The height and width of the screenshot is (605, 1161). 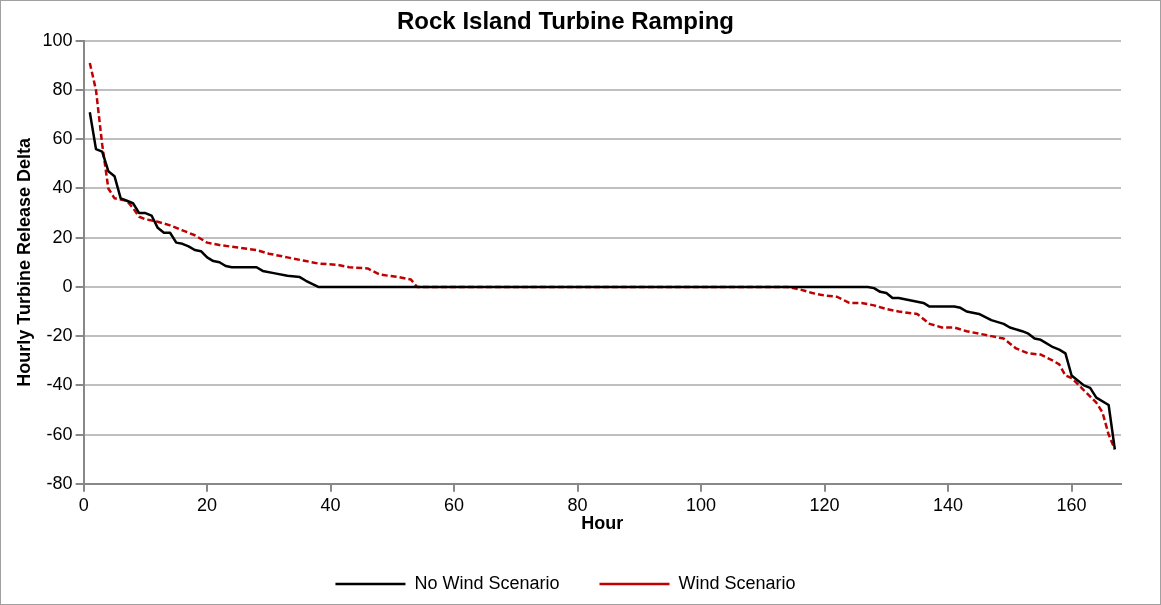 What do you see at coordinates (62, 236) in the screenshot?
I see `y-tick-label: 20` at bounding box center [62, 236].